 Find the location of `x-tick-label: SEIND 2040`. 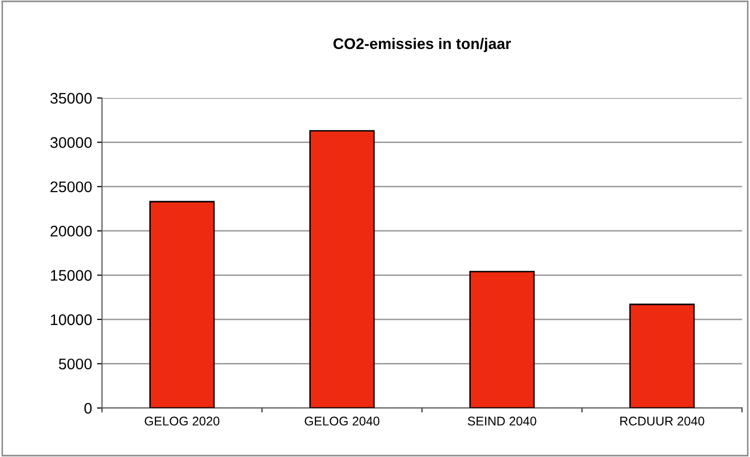

x-tick-label: SEIND 2040 is located at coordinates (502, 421).